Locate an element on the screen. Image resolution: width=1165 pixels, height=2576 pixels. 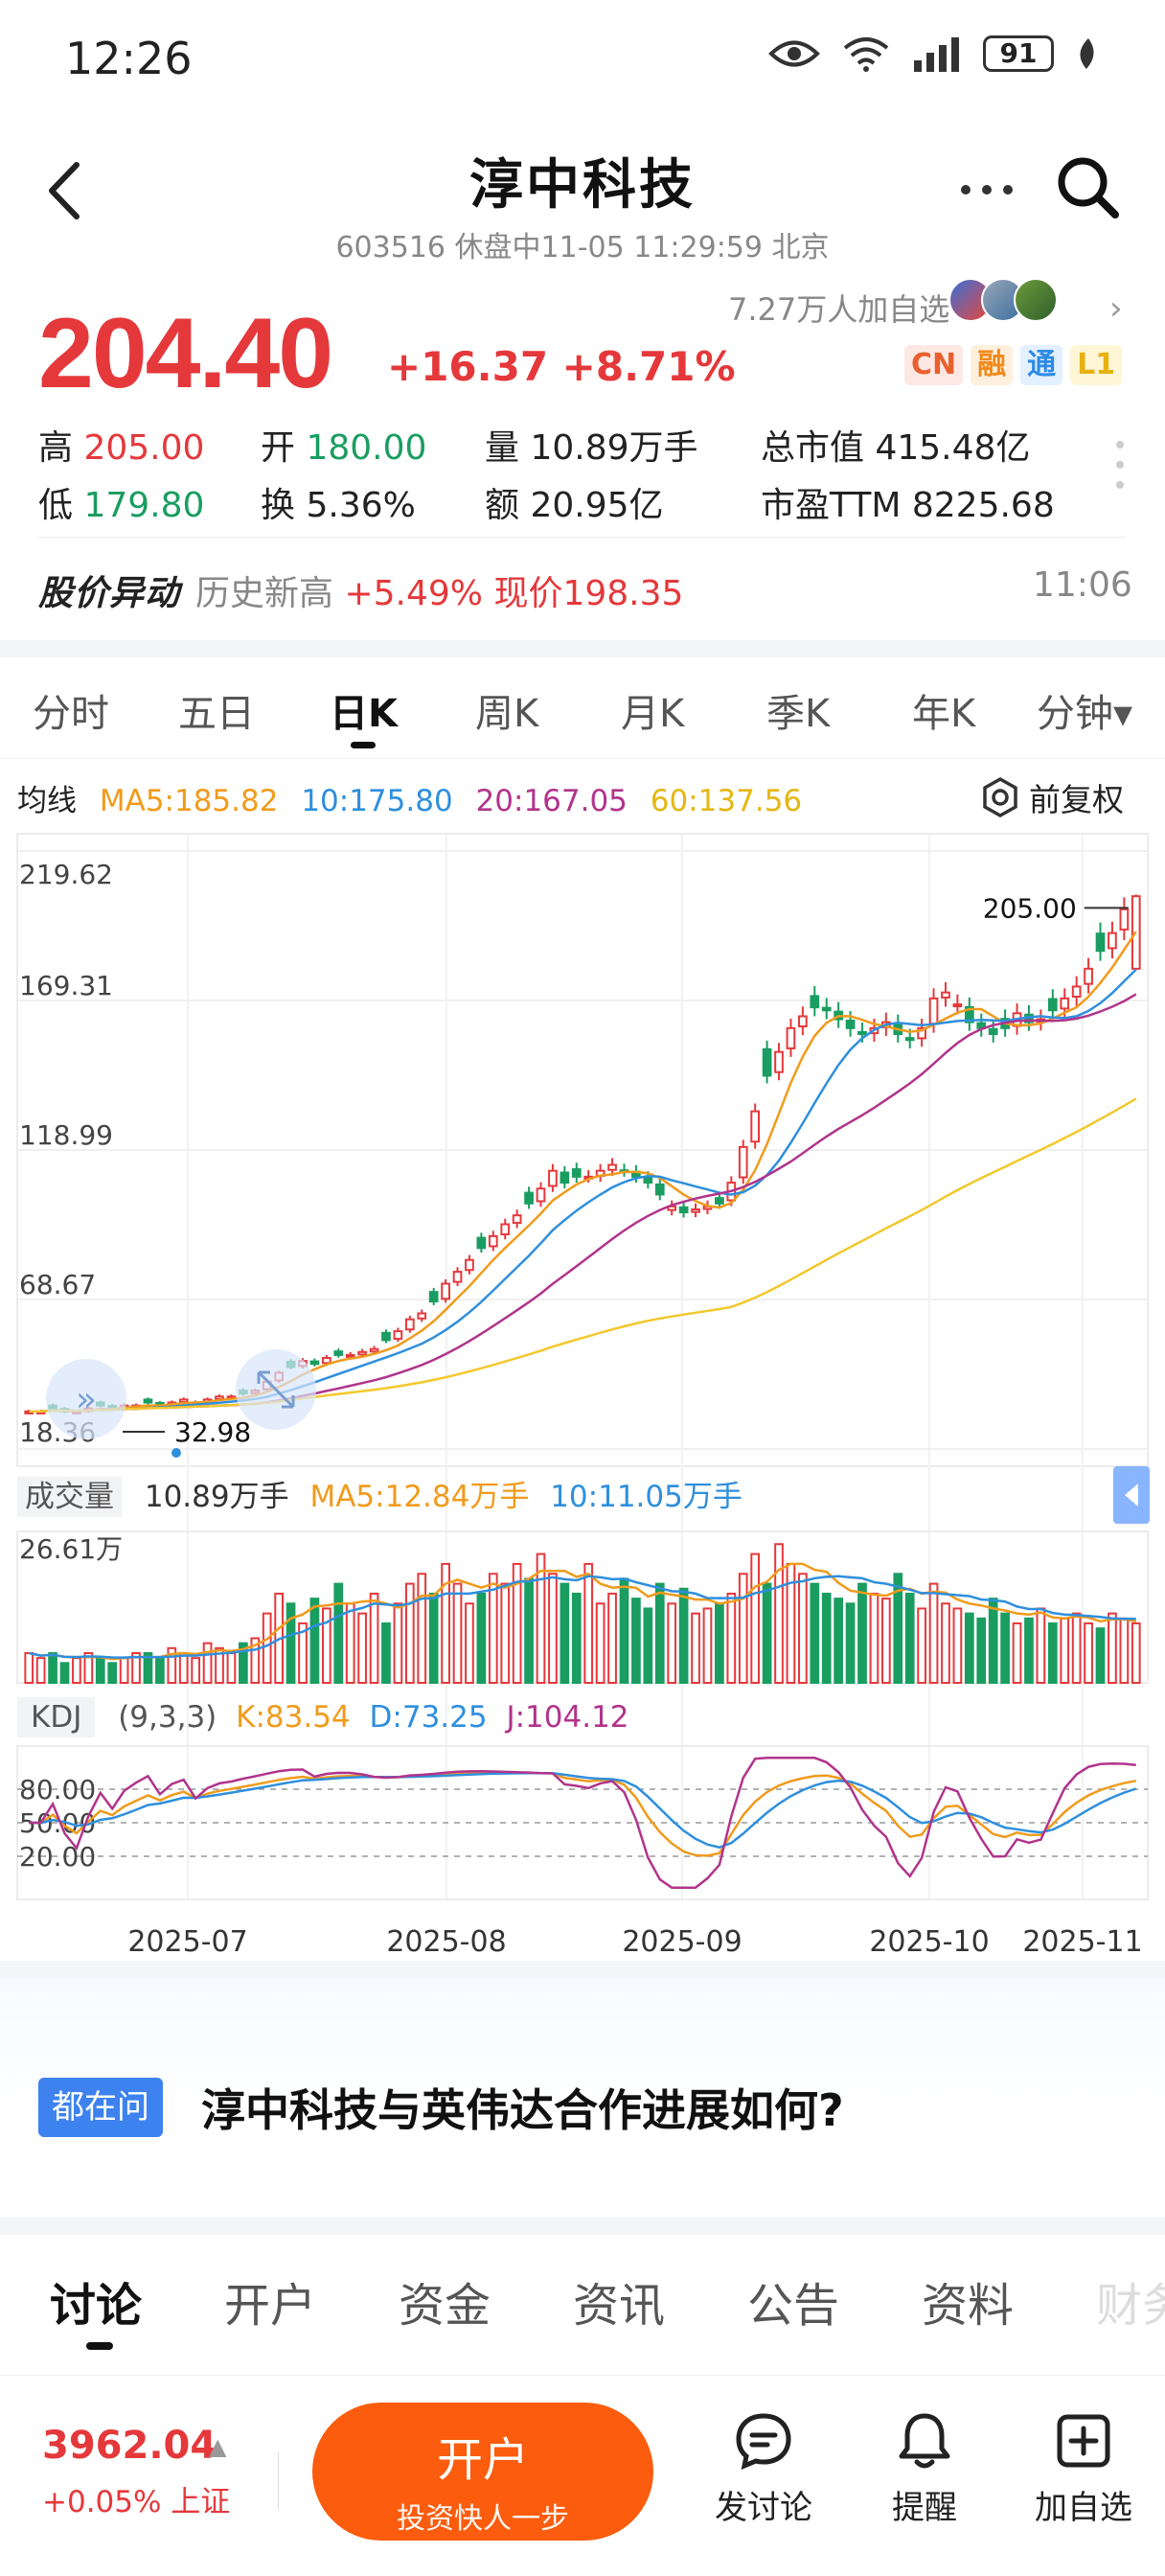
tab-news: 资讯 is located at coordinates (619, 2306).